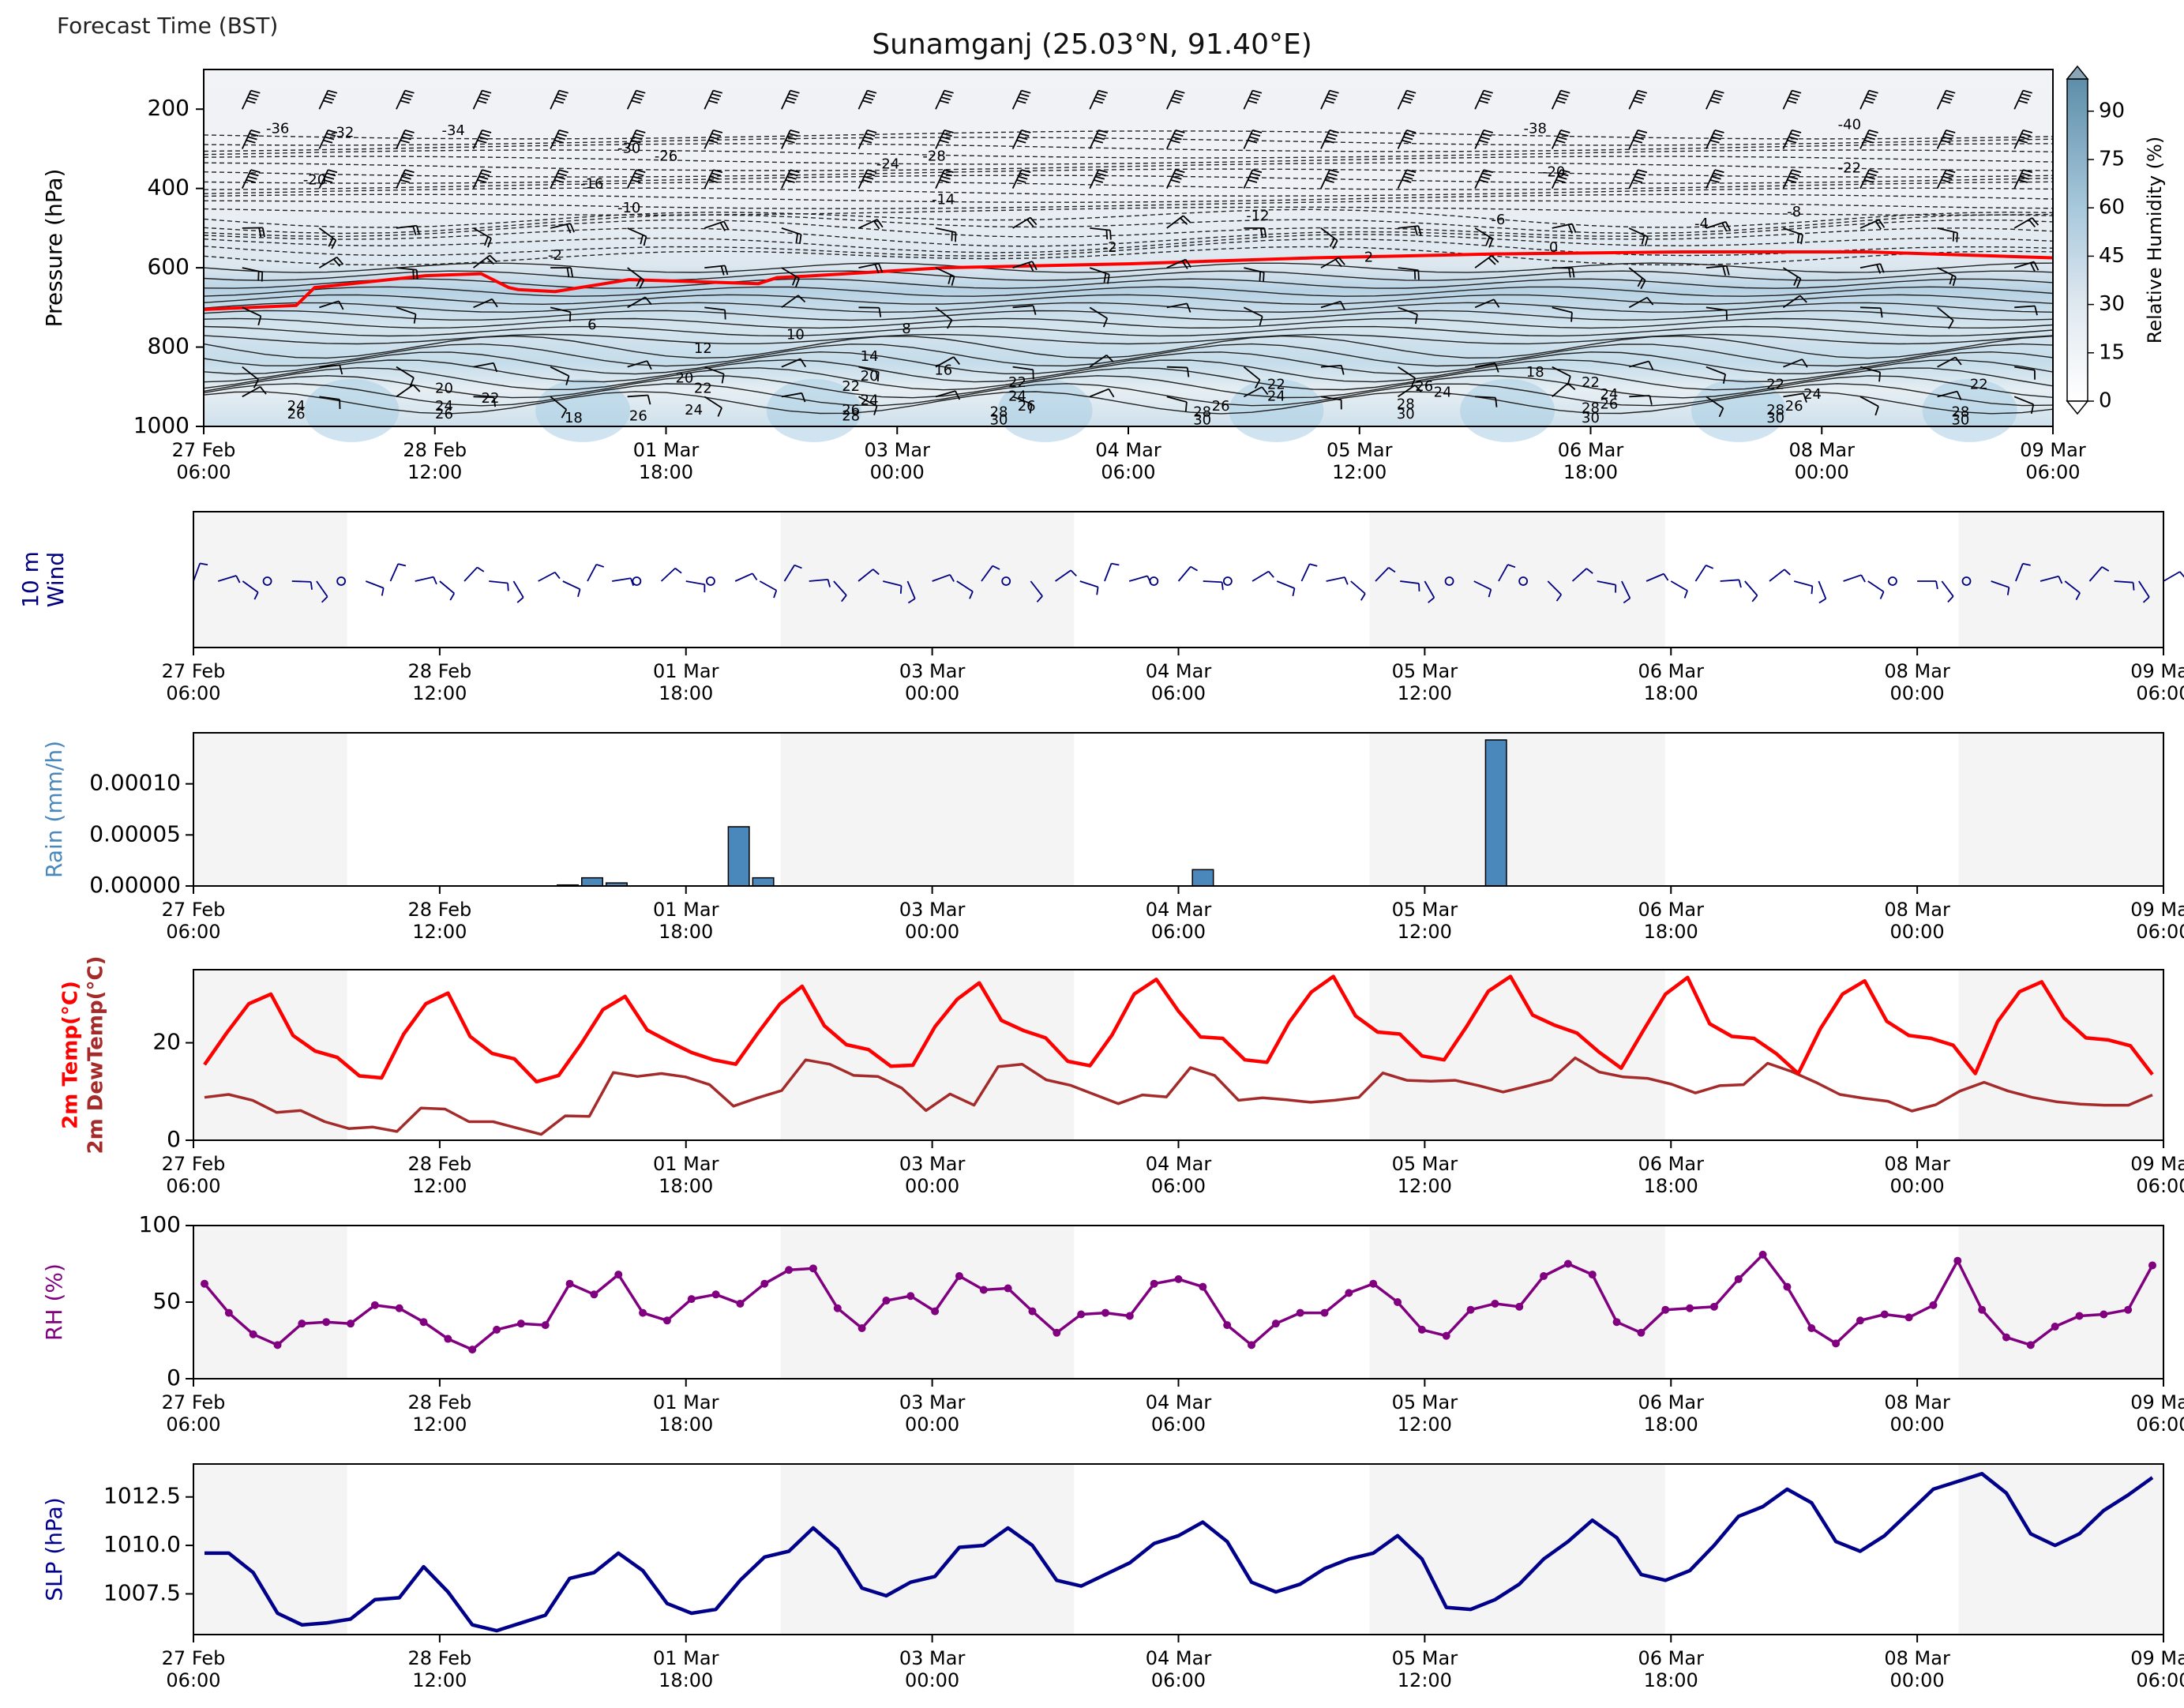  Describe the element at coordinates (1794, 212) in the screenshot. I see `contour-label: -8` at that location.